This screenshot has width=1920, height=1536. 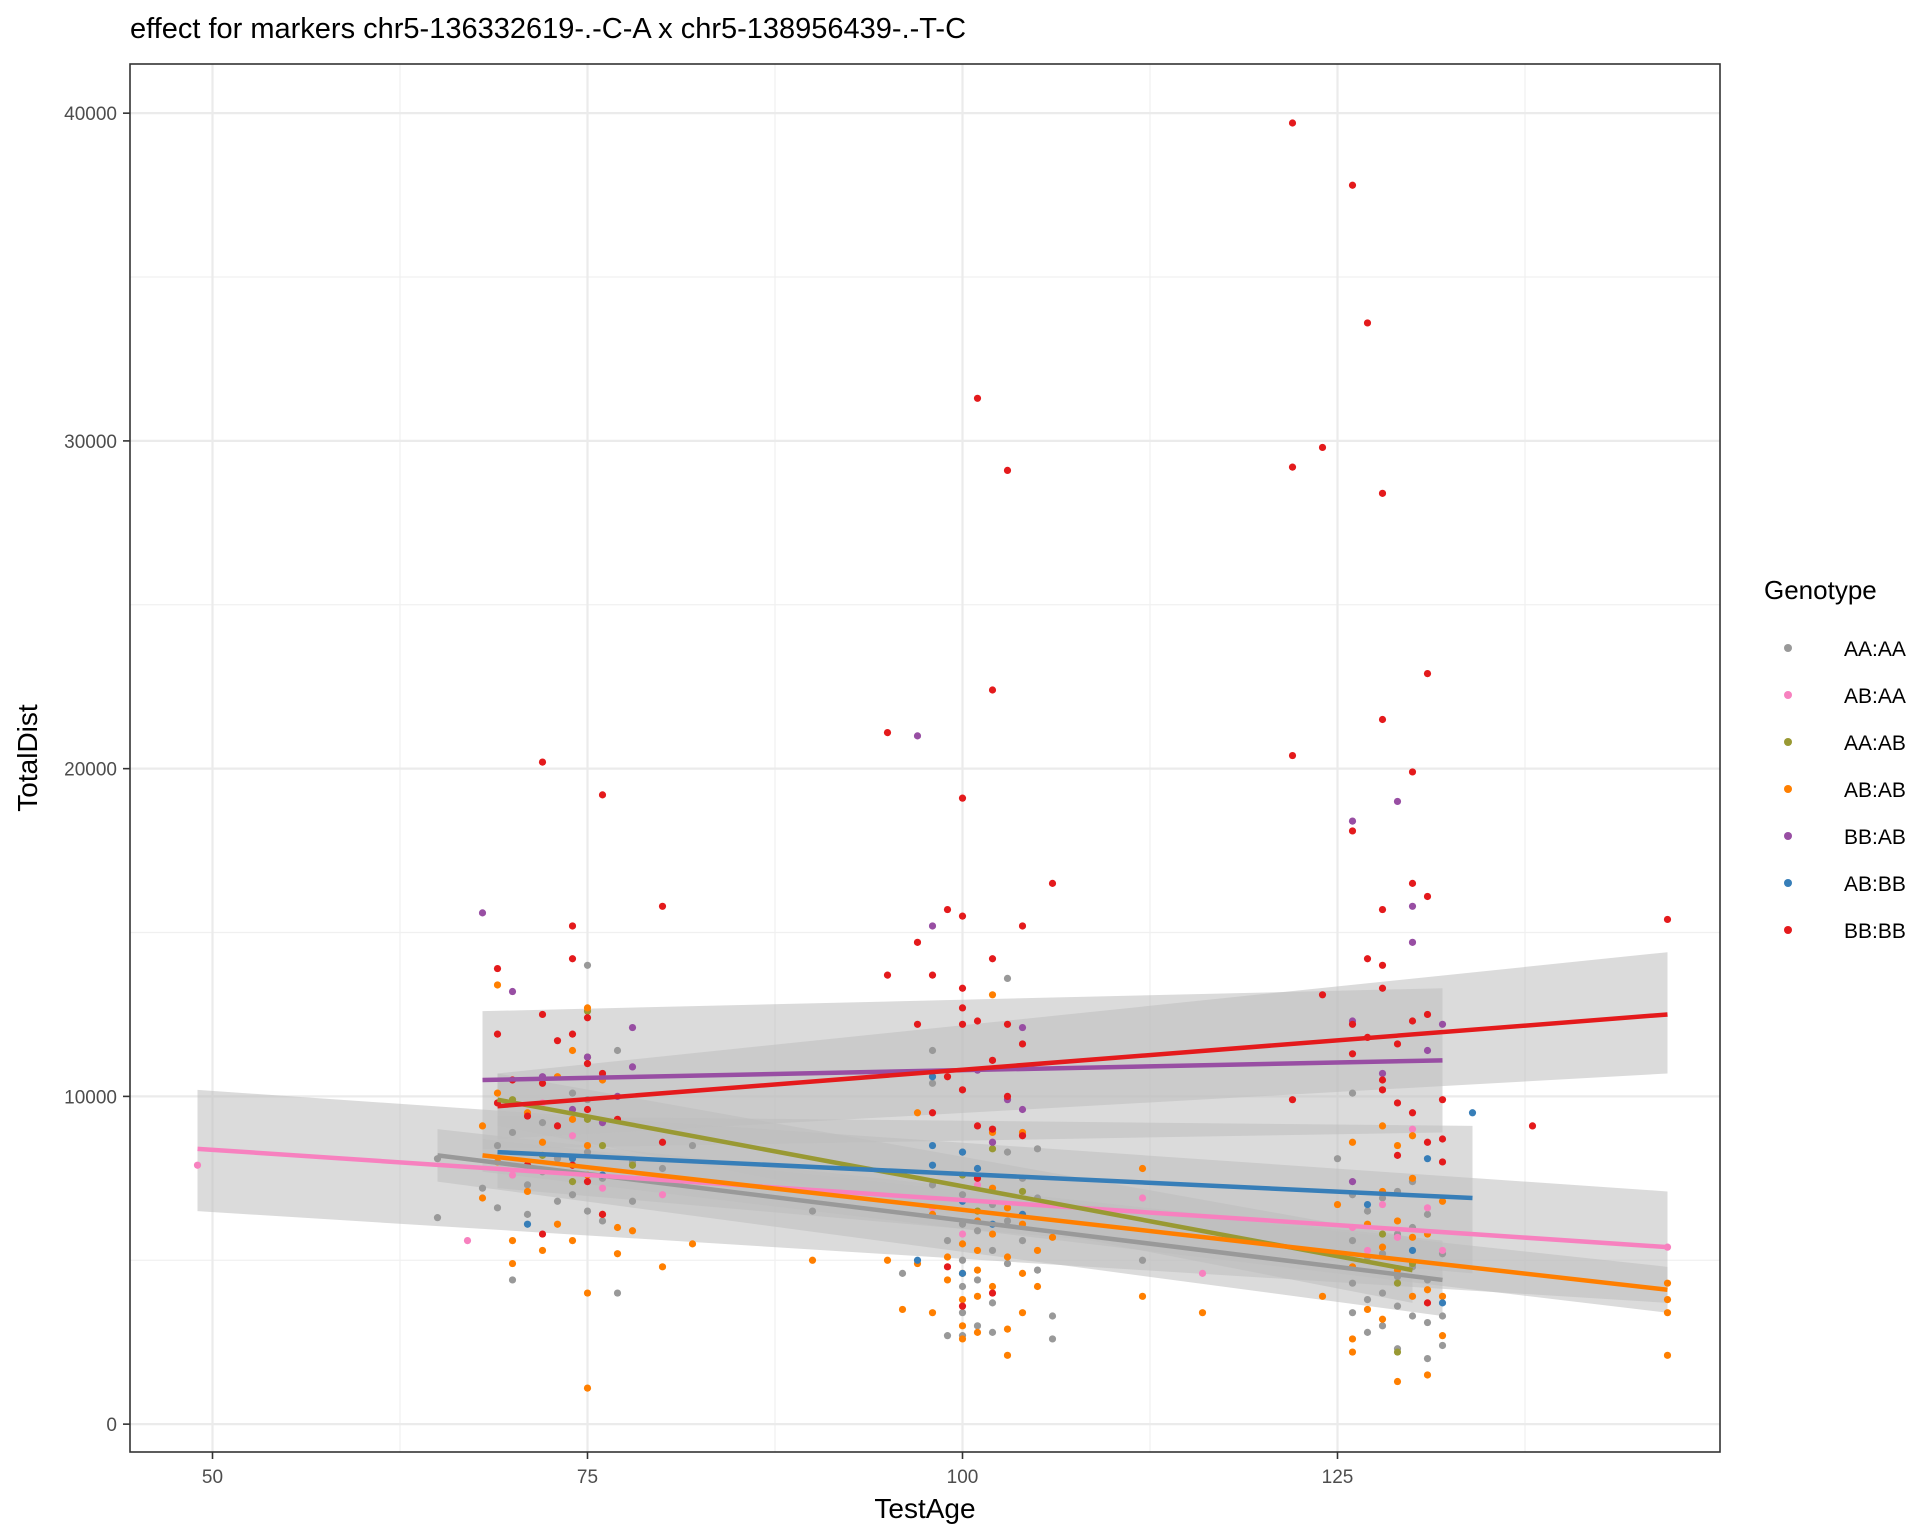 I want to click on y-tick-label: 30000, so click(x=90, y=442).